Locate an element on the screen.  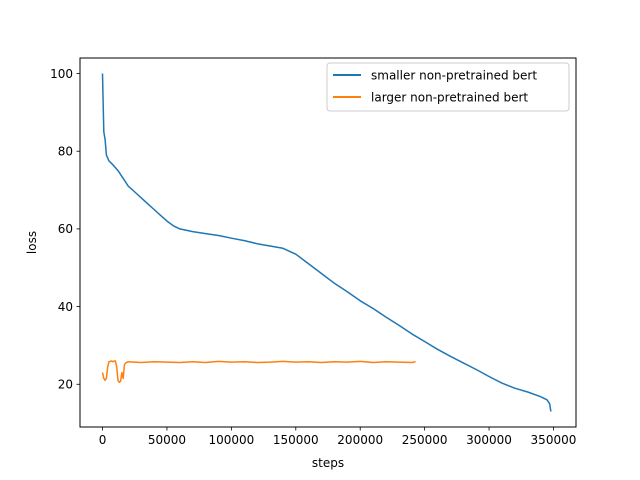
y-axis-ticks: 20 40 60 80 100 is located at coordinates (65, 229).